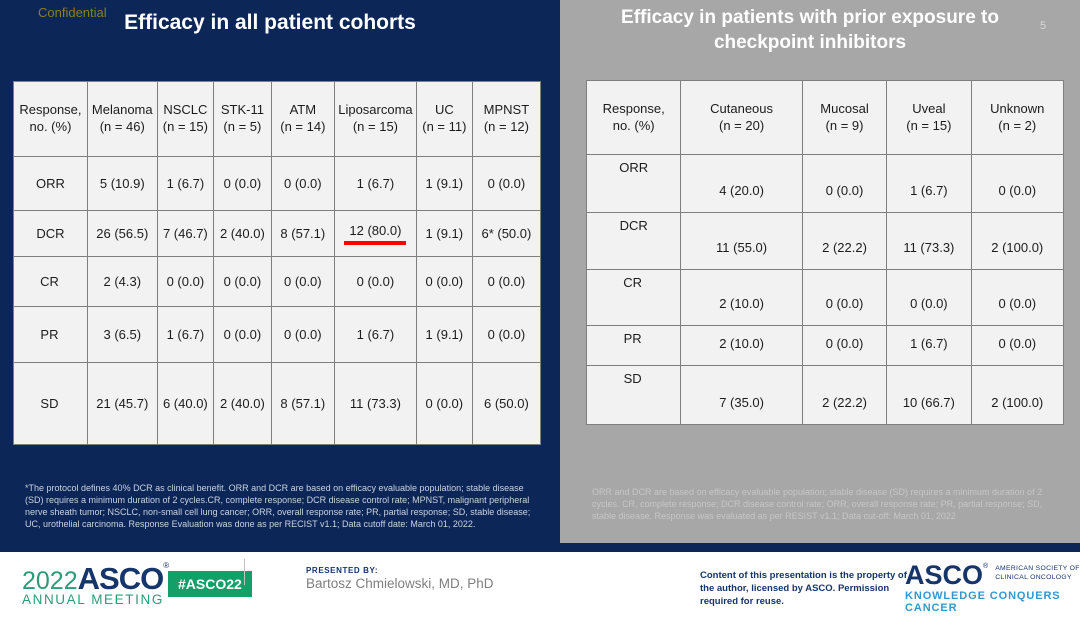  I want to click on column-header: ATM (n = 14), so click(303, 119).